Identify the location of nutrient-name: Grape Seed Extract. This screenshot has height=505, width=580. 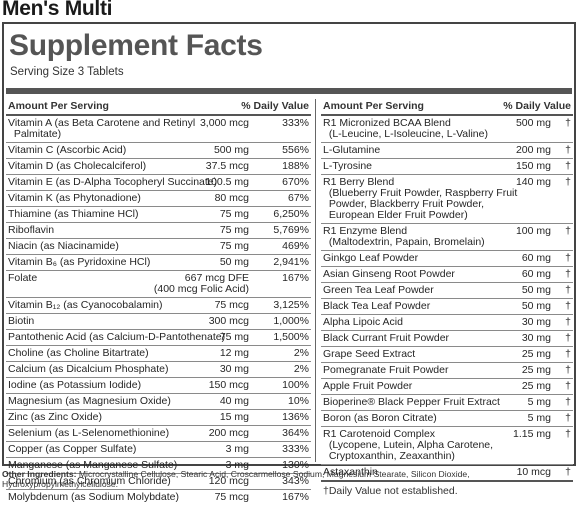
(369, 354).